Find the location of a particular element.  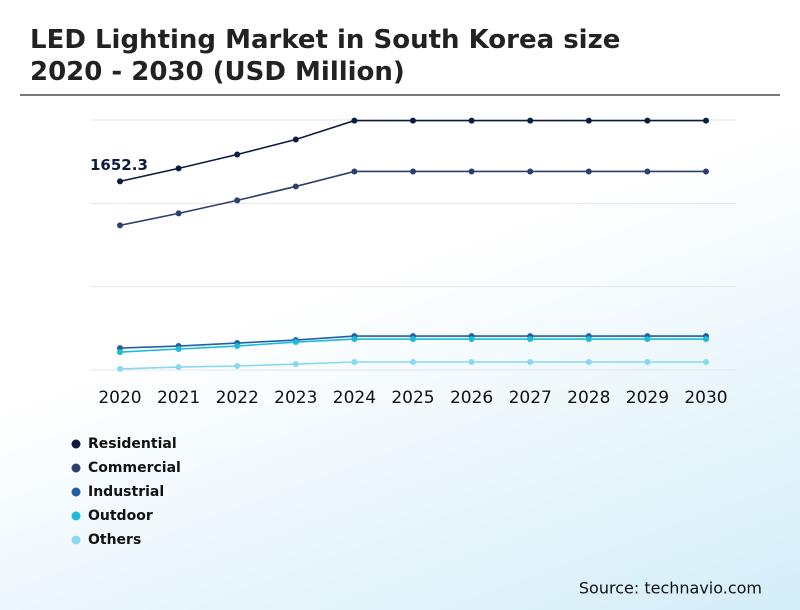

x-tick-label: 2024 is located at coordinates (354, 398).